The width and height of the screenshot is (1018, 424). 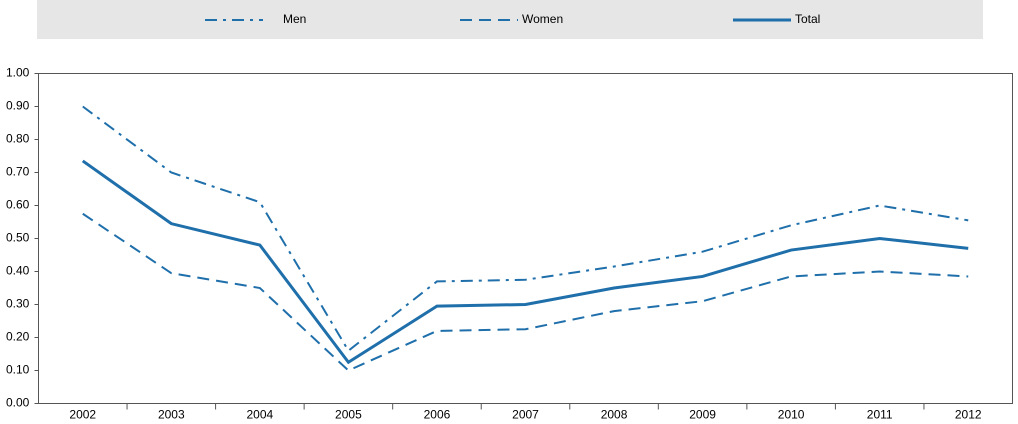 I want to click on y-tick-label: 0.30, so click(x=18, y=304).